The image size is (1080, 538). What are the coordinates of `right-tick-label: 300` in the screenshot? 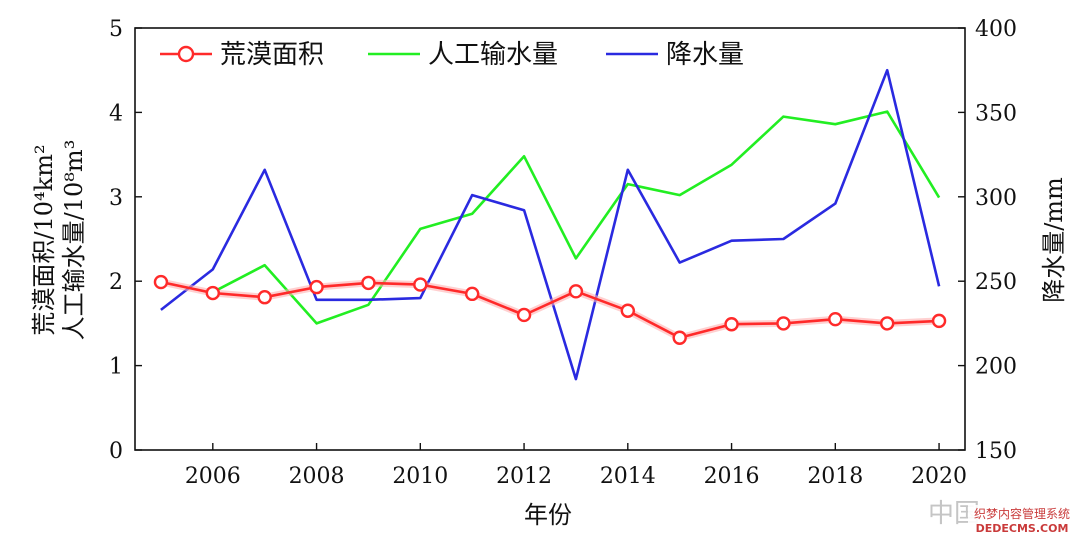 It's located at (996, 198).